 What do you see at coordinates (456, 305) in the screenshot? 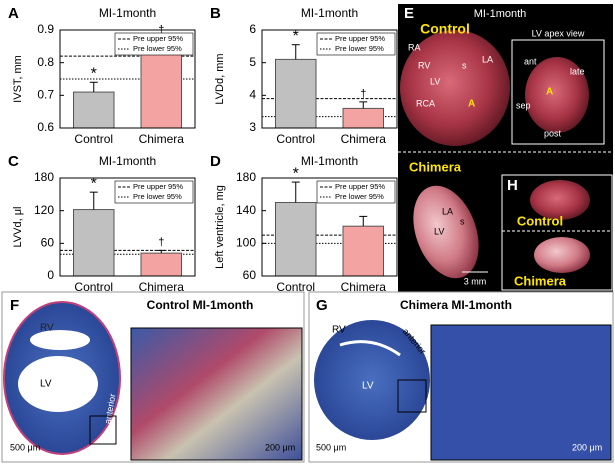
I see `panel-title: Chimera MI-1month` at bounding box center [456, 305].